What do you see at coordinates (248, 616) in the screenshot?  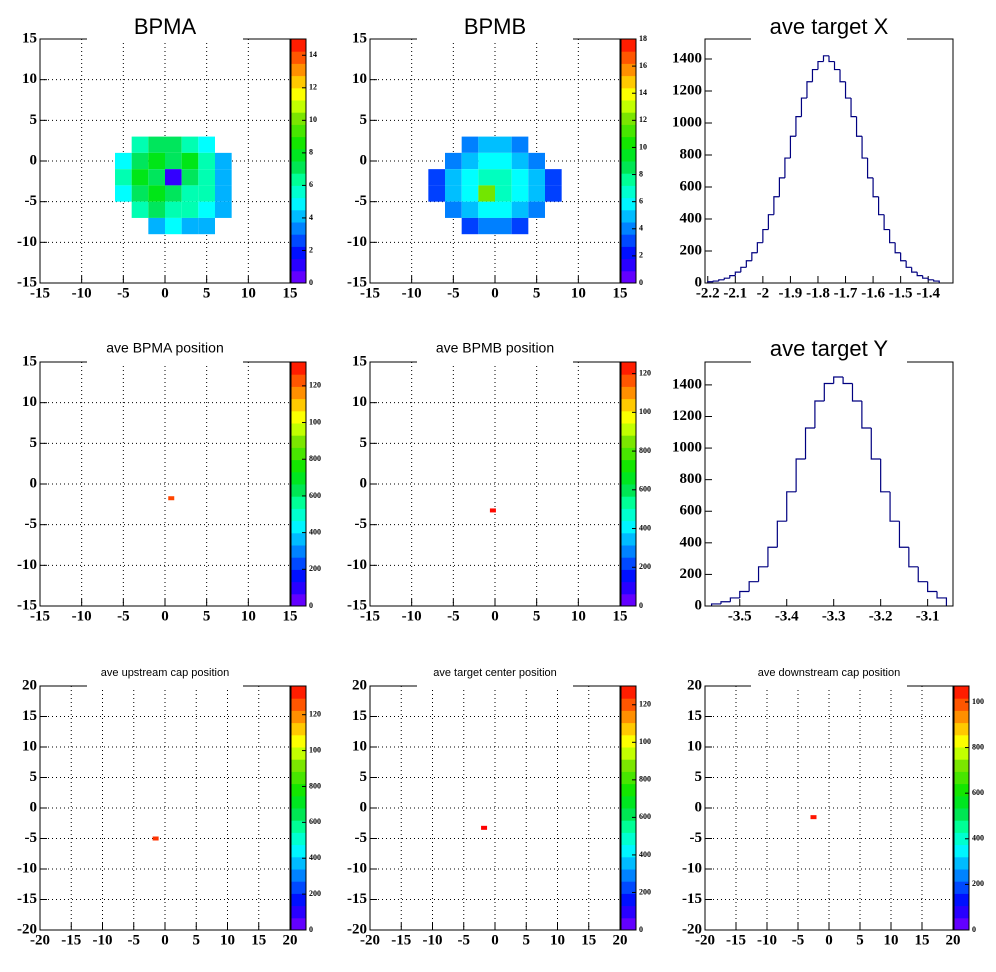 I see `x-tick-label: 10` at bounding box center [248, 616].